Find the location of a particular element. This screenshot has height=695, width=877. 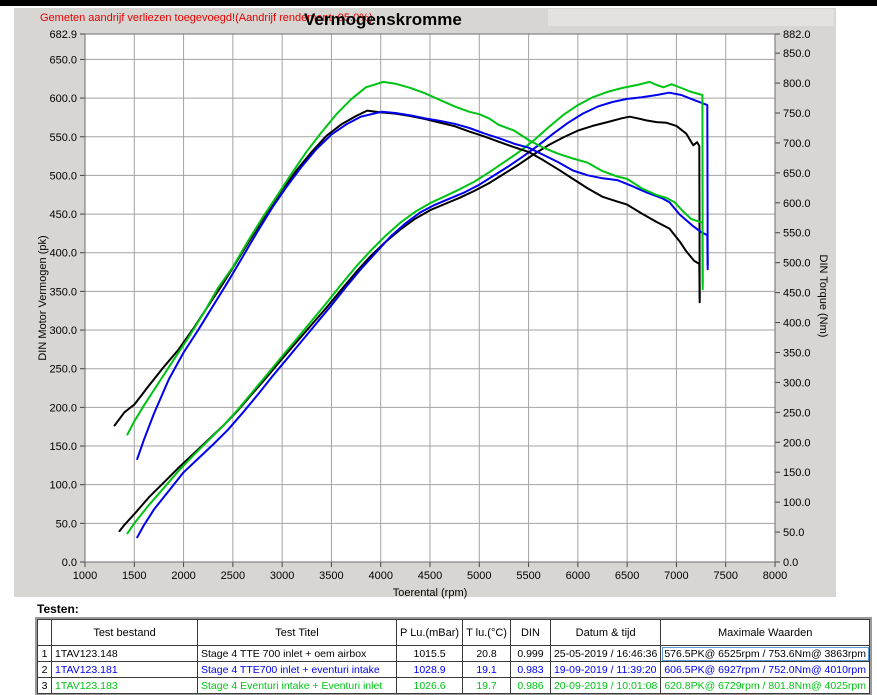

cell-file: 1TAV123.148 is located at coordinates (124, 653).